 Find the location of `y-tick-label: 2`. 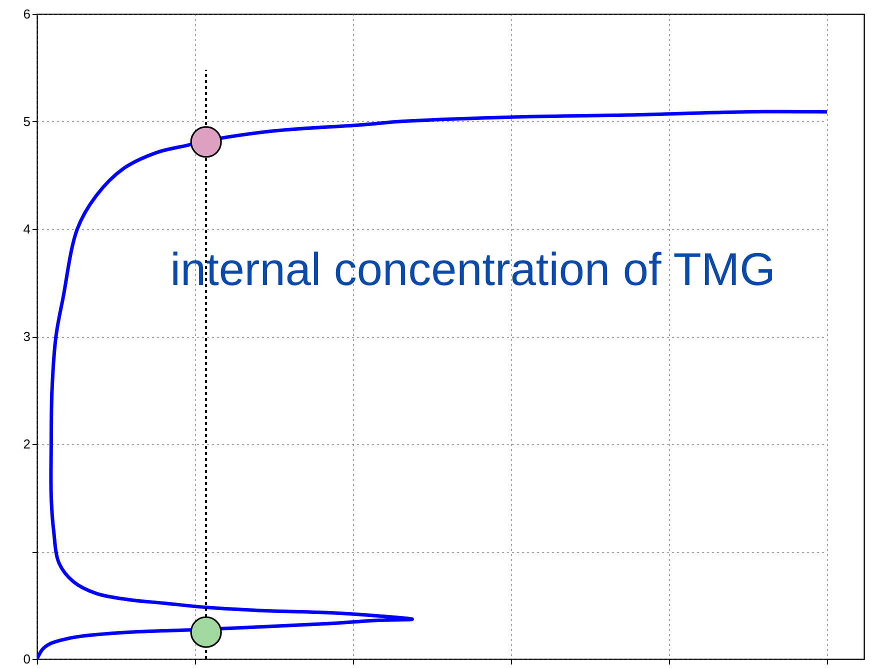

y-tick-label: 2 is located at coordinates (26, 444).